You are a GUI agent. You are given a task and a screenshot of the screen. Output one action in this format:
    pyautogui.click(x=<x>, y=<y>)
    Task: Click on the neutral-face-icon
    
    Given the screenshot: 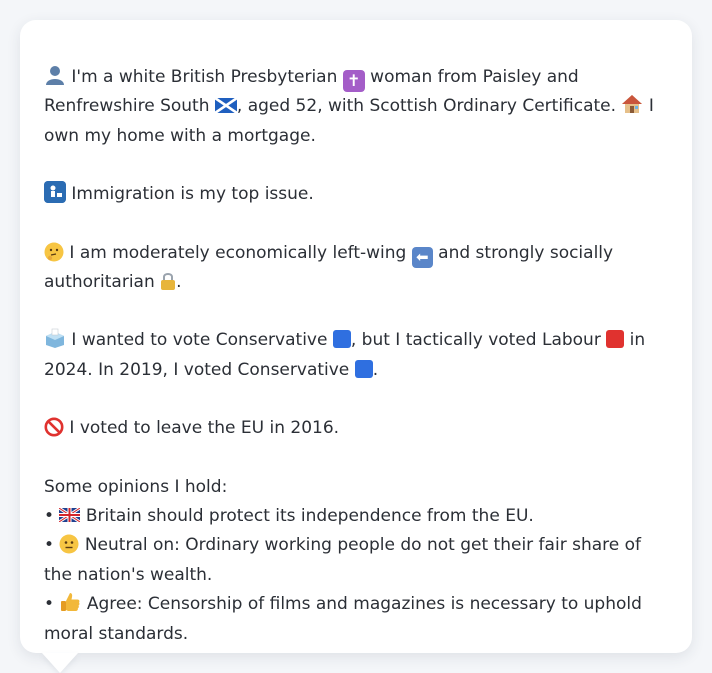 What is the action you would take?
    pyautogui.click(x=69, y=544)
    